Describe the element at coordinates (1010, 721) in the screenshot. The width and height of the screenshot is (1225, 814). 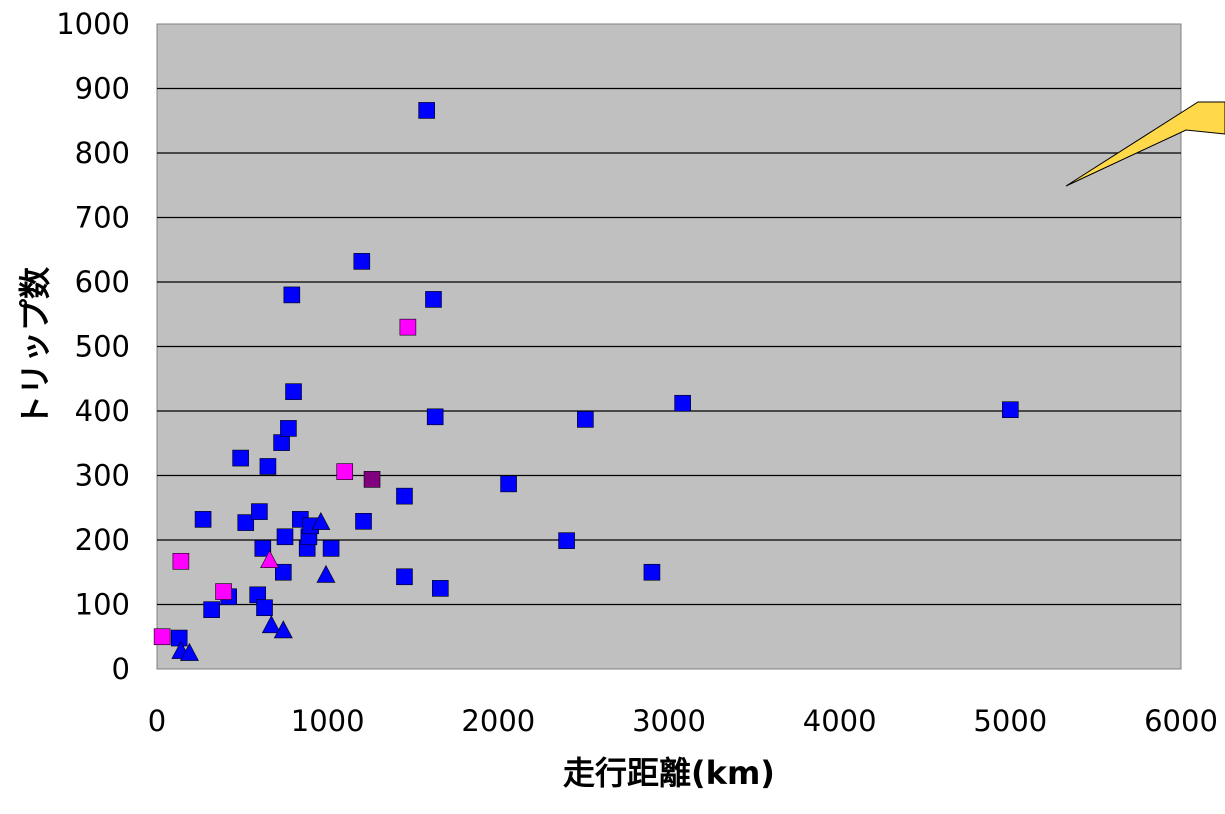
I see `x-tick-label: 5000` at that location.